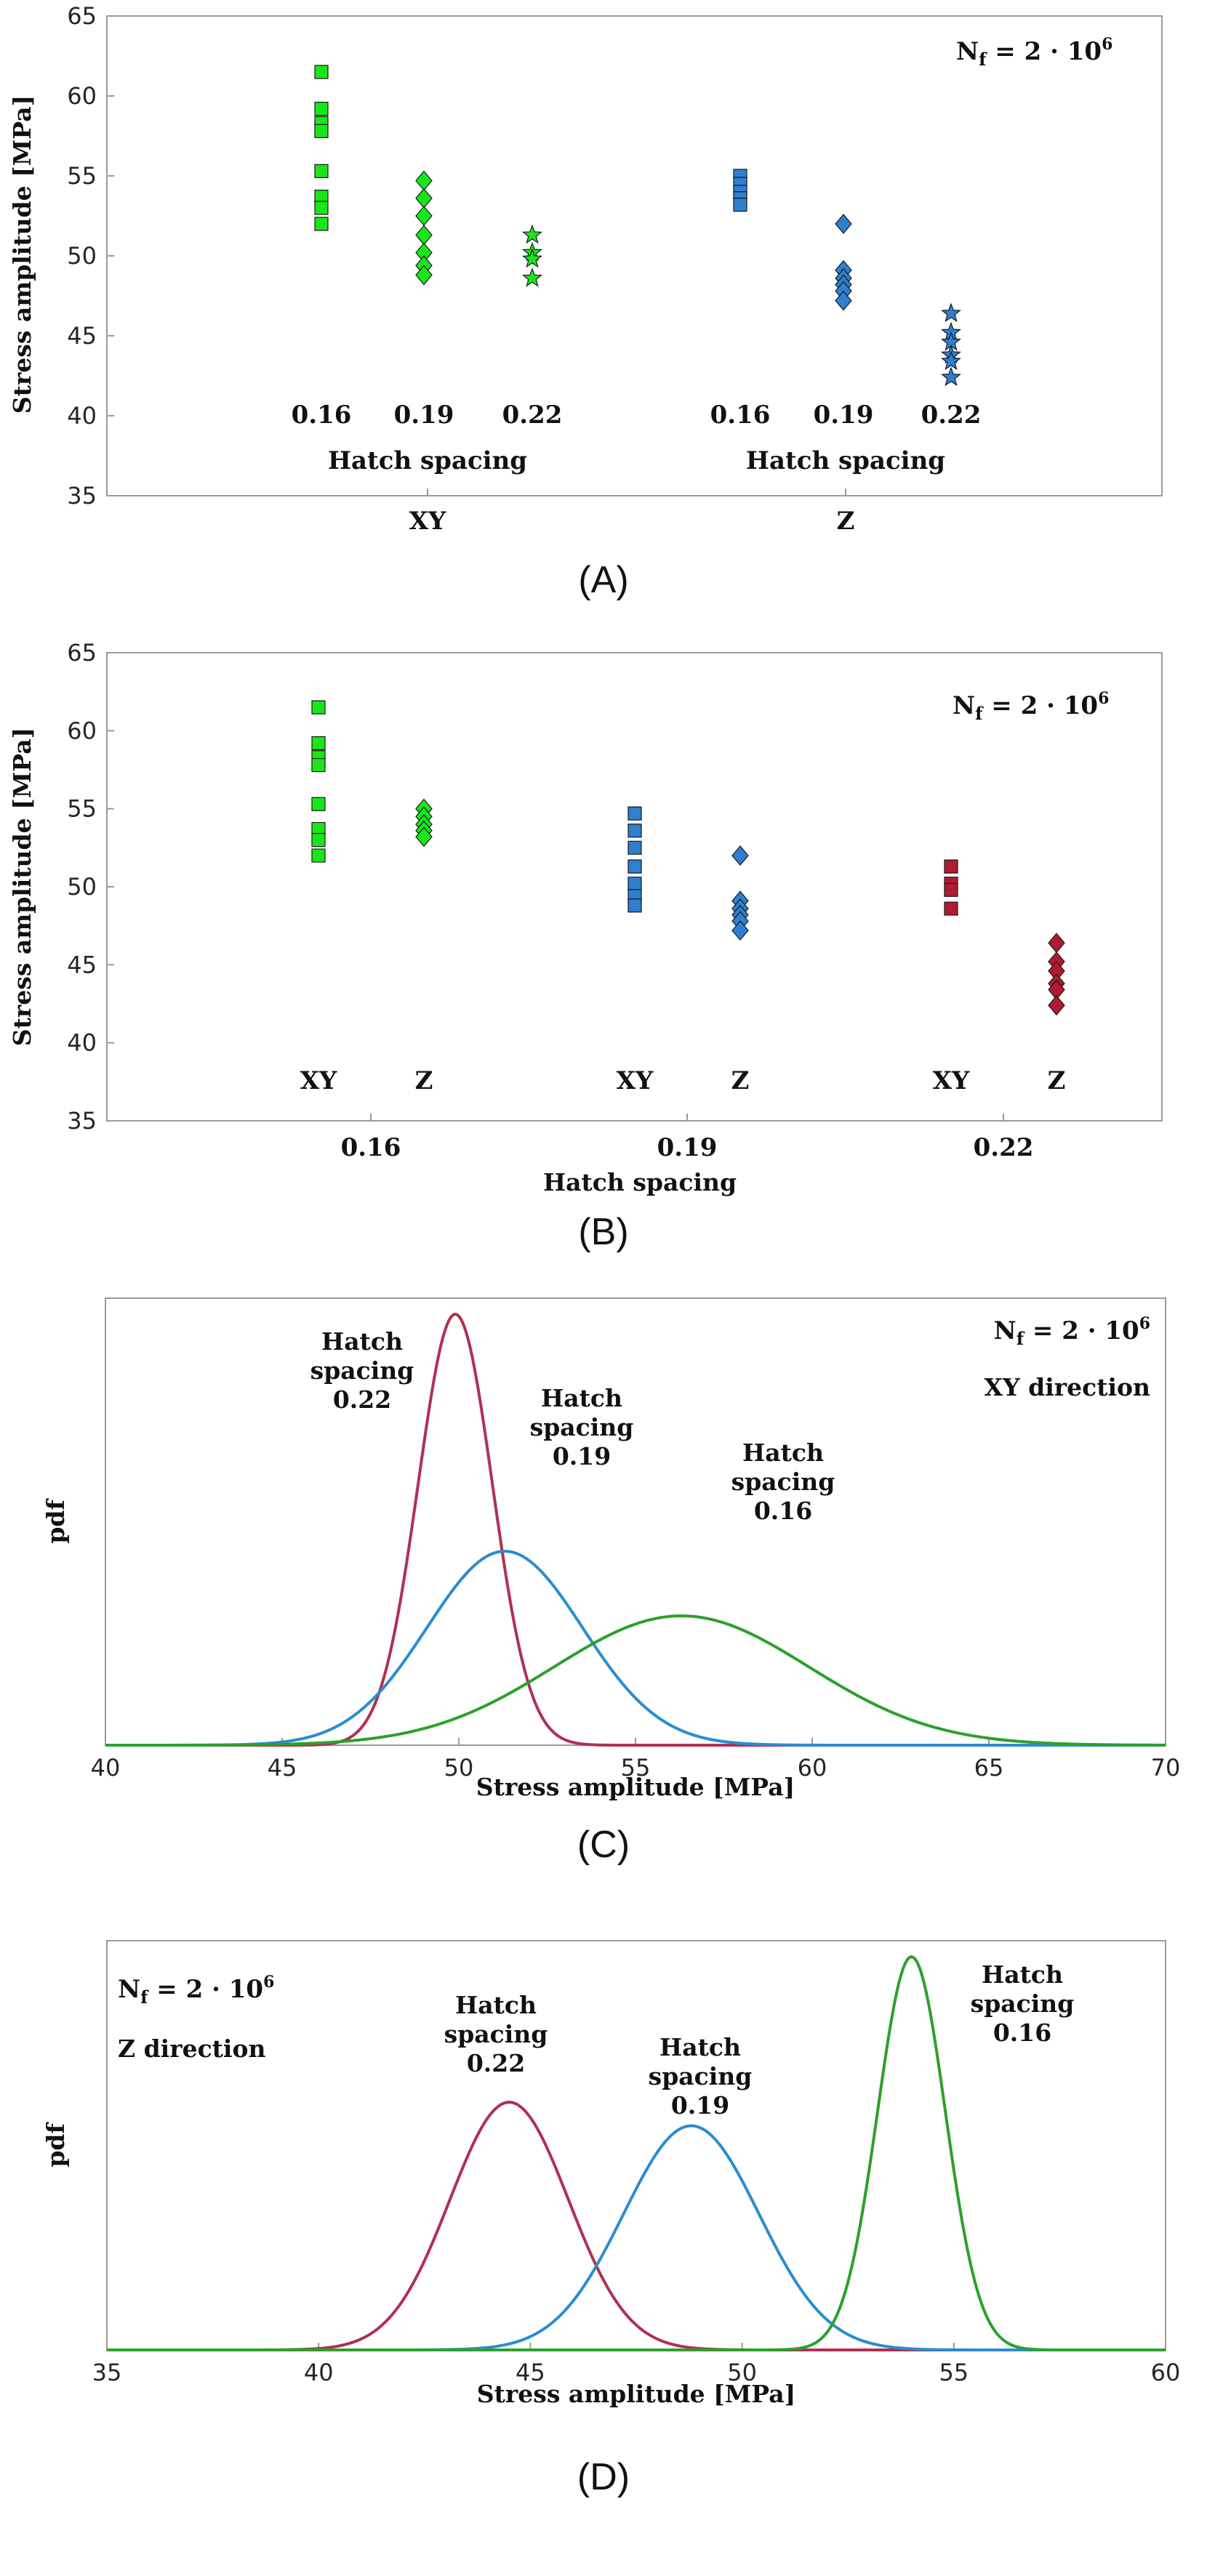 Image resolution: width=1207 pixels, height=2576 pixels. What do you see at coordinates (82, 887) in the screenshot?
I see `y-tick-label: 50` at bounding box center [82, 887].